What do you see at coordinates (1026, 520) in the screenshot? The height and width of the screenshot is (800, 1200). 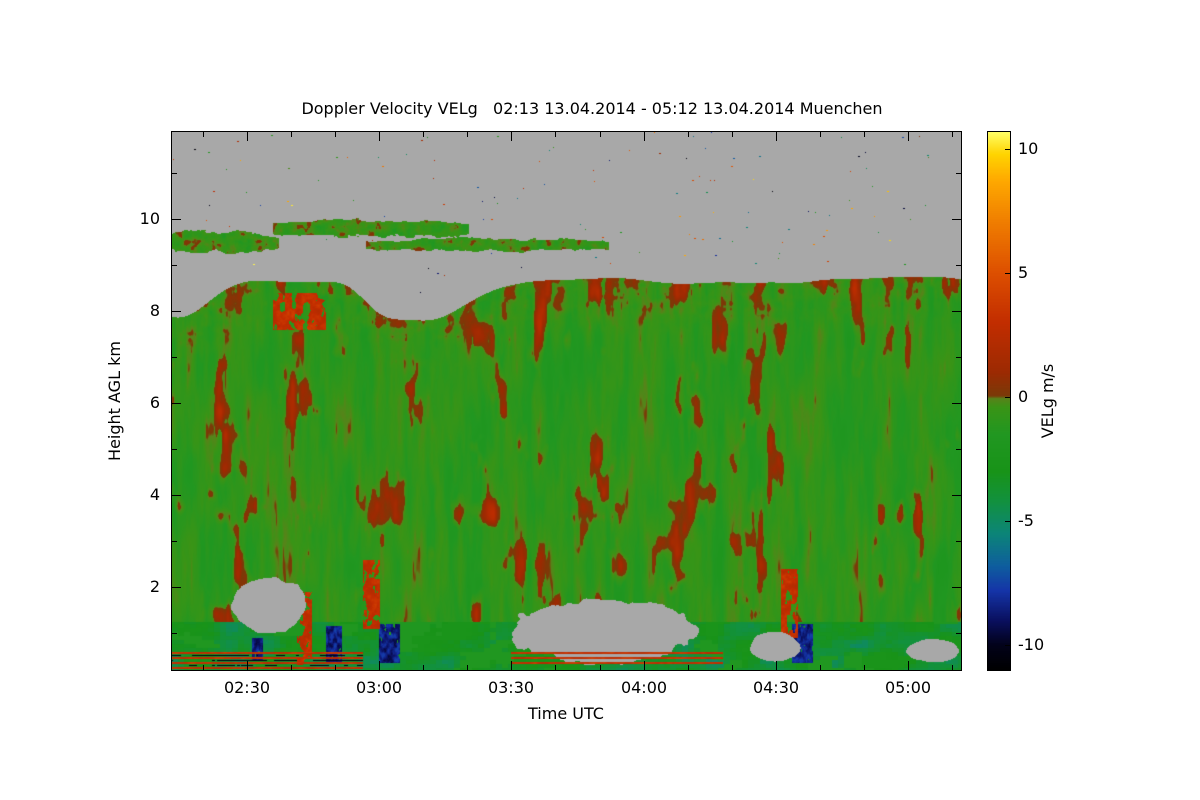 I see `colorbar-tick-label: -5` at bounding box center [1026, 520].